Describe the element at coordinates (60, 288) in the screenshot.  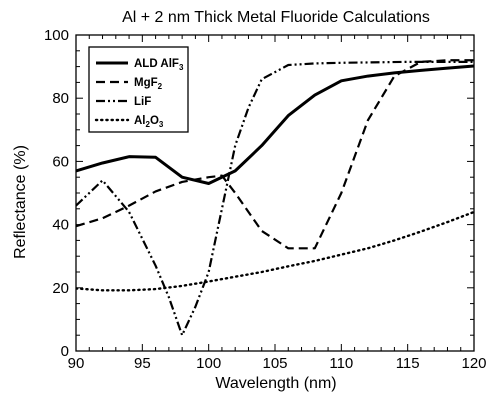
I see `y-tick-label: 20` at that location.